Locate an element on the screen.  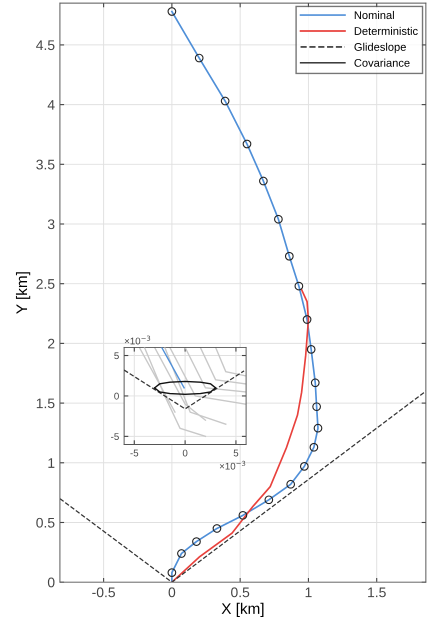
x-tick-label: 0.5 is located at coordinates (240, 592).